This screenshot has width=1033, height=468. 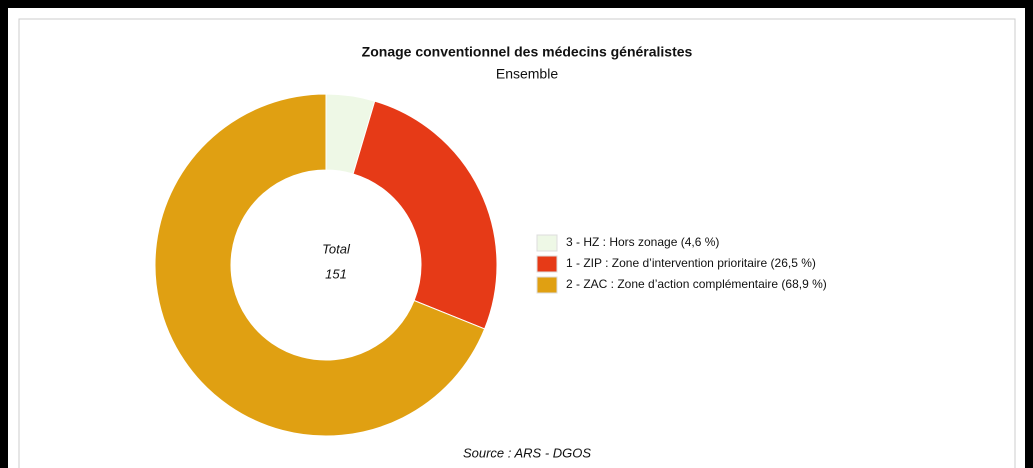 What do you see at coordinates (336, 248) in the screenshot?
I see `center-label: Total` at bounding box center [336, 248].